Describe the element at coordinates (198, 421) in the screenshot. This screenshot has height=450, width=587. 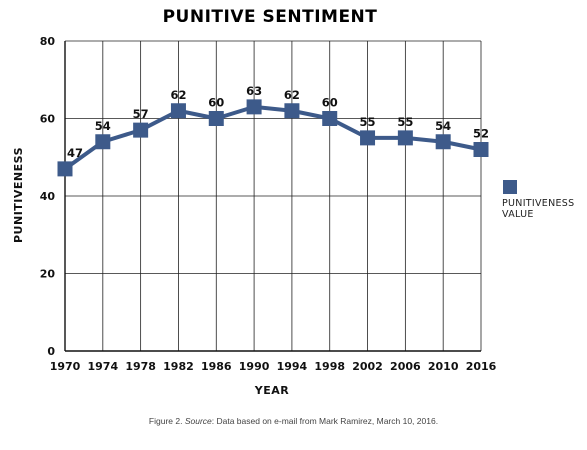
I see `caption-source-word: Source` at that location.